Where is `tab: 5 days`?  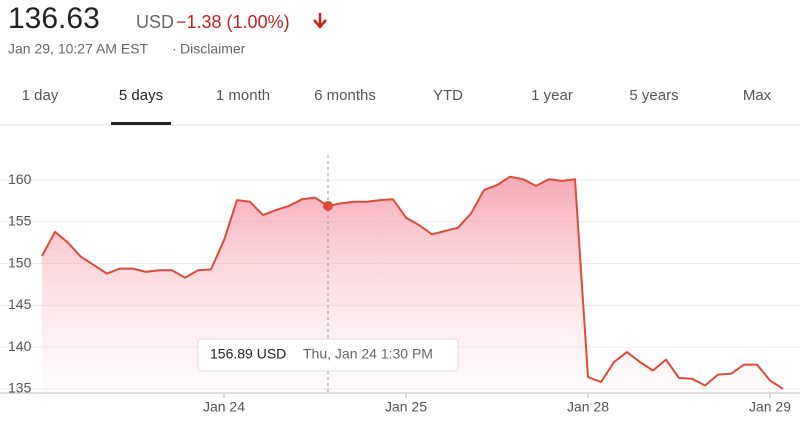
tab: 5 days is located at coordinates (141, 95).